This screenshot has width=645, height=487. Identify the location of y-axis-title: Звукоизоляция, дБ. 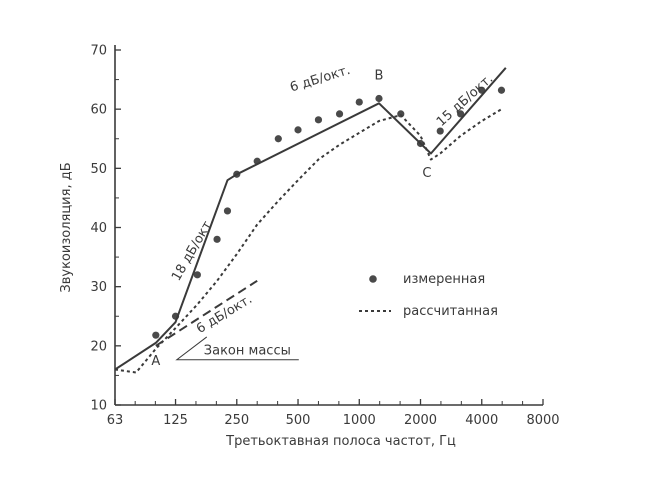
(66, 227).